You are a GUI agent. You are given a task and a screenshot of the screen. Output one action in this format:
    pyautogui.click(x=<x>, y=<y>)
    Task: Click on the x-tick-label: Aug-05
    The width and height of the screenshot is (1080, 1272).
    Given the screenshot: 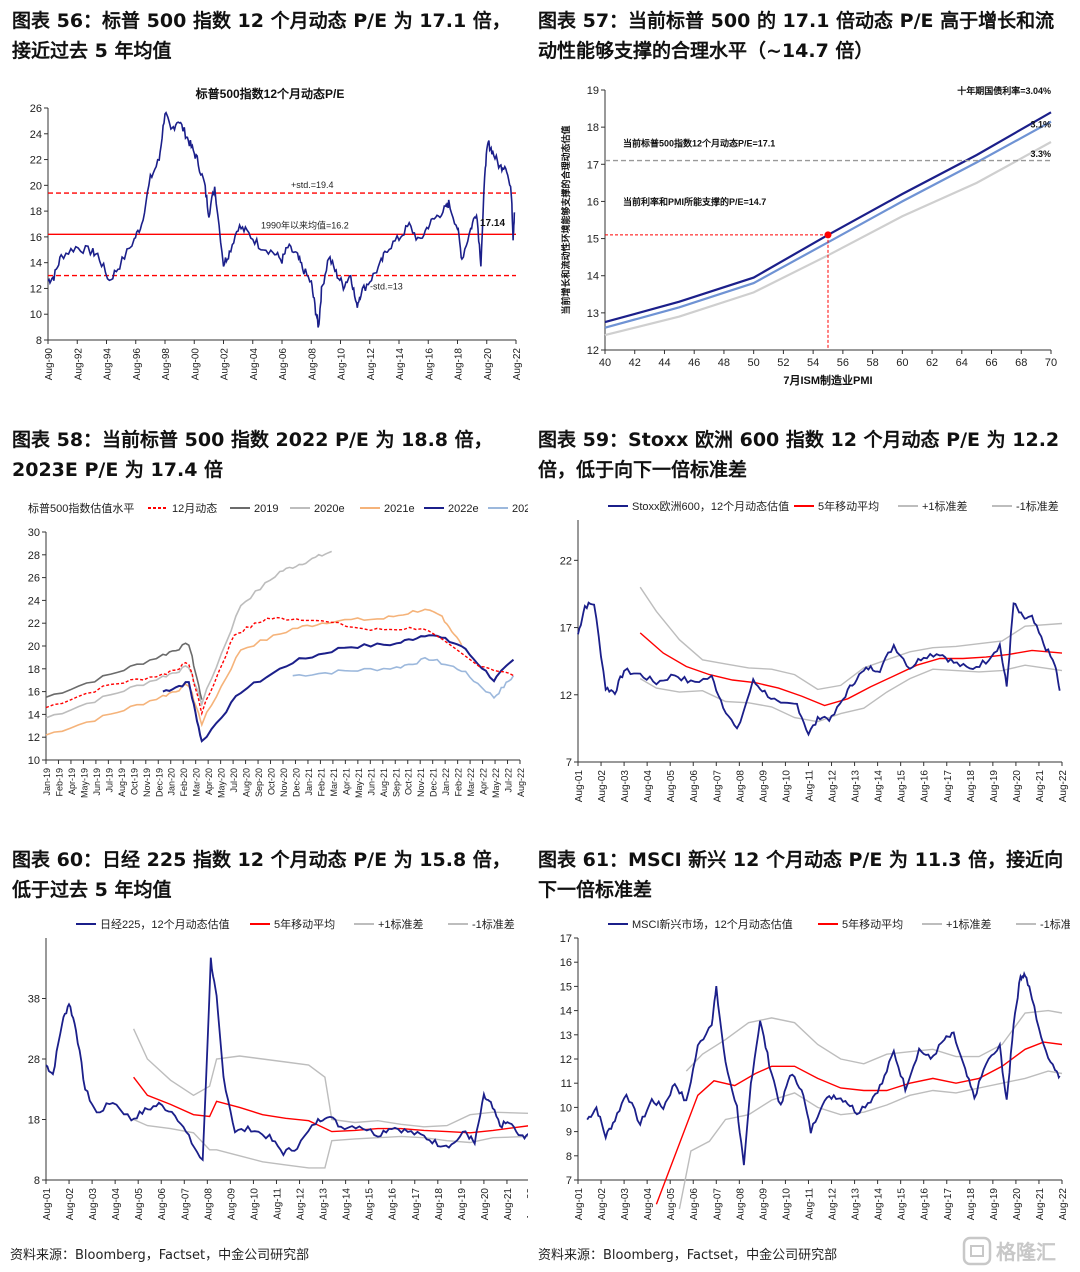 What is the action you would take?
    pyautogui.click(x=671, y=1204)
    